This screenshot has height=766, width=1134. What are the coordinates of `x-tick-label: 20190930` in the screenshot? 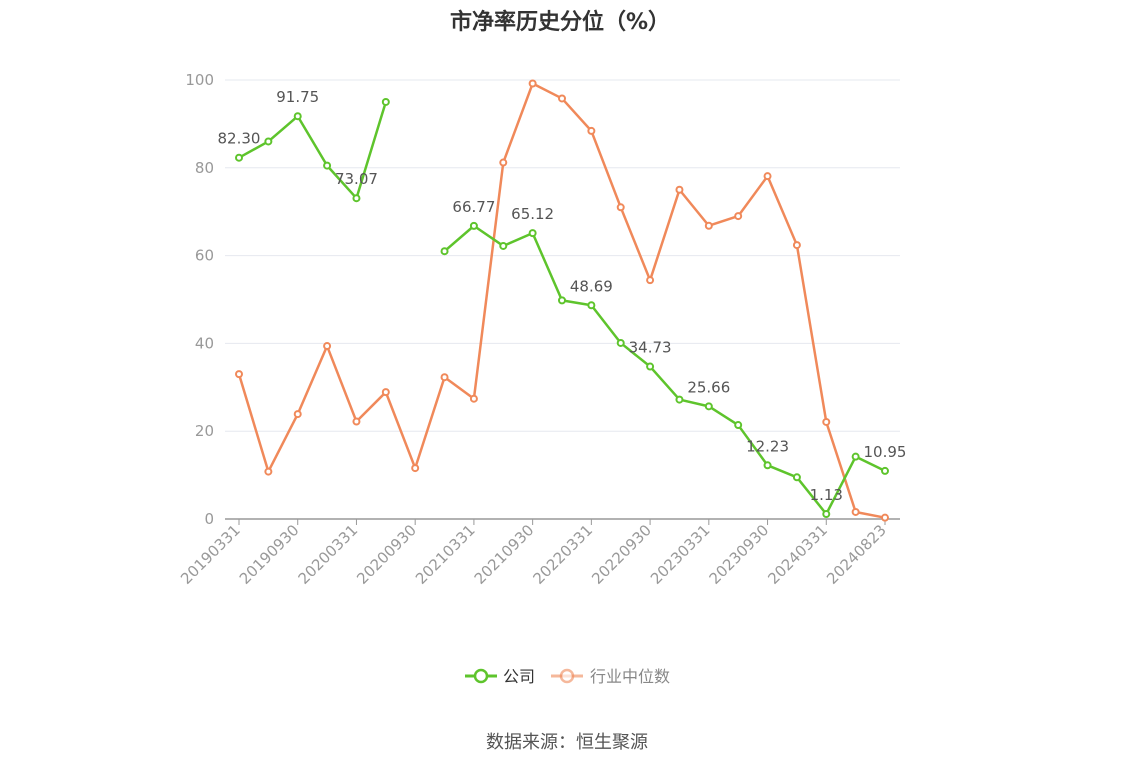 It's located at (269, 554).